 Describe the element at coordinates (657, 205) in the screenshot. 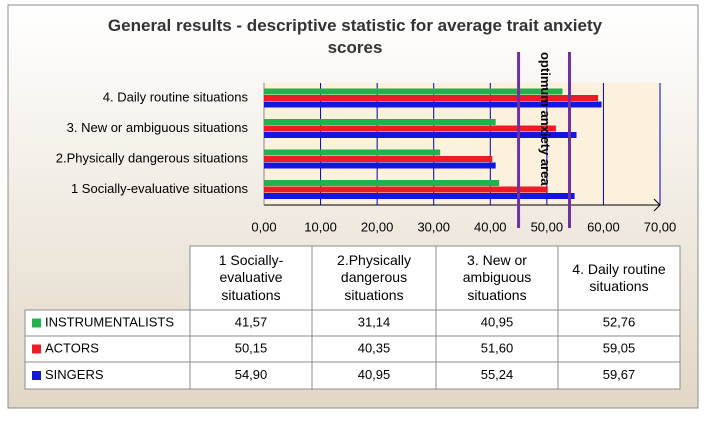

I see `axis-arrow` at that location.